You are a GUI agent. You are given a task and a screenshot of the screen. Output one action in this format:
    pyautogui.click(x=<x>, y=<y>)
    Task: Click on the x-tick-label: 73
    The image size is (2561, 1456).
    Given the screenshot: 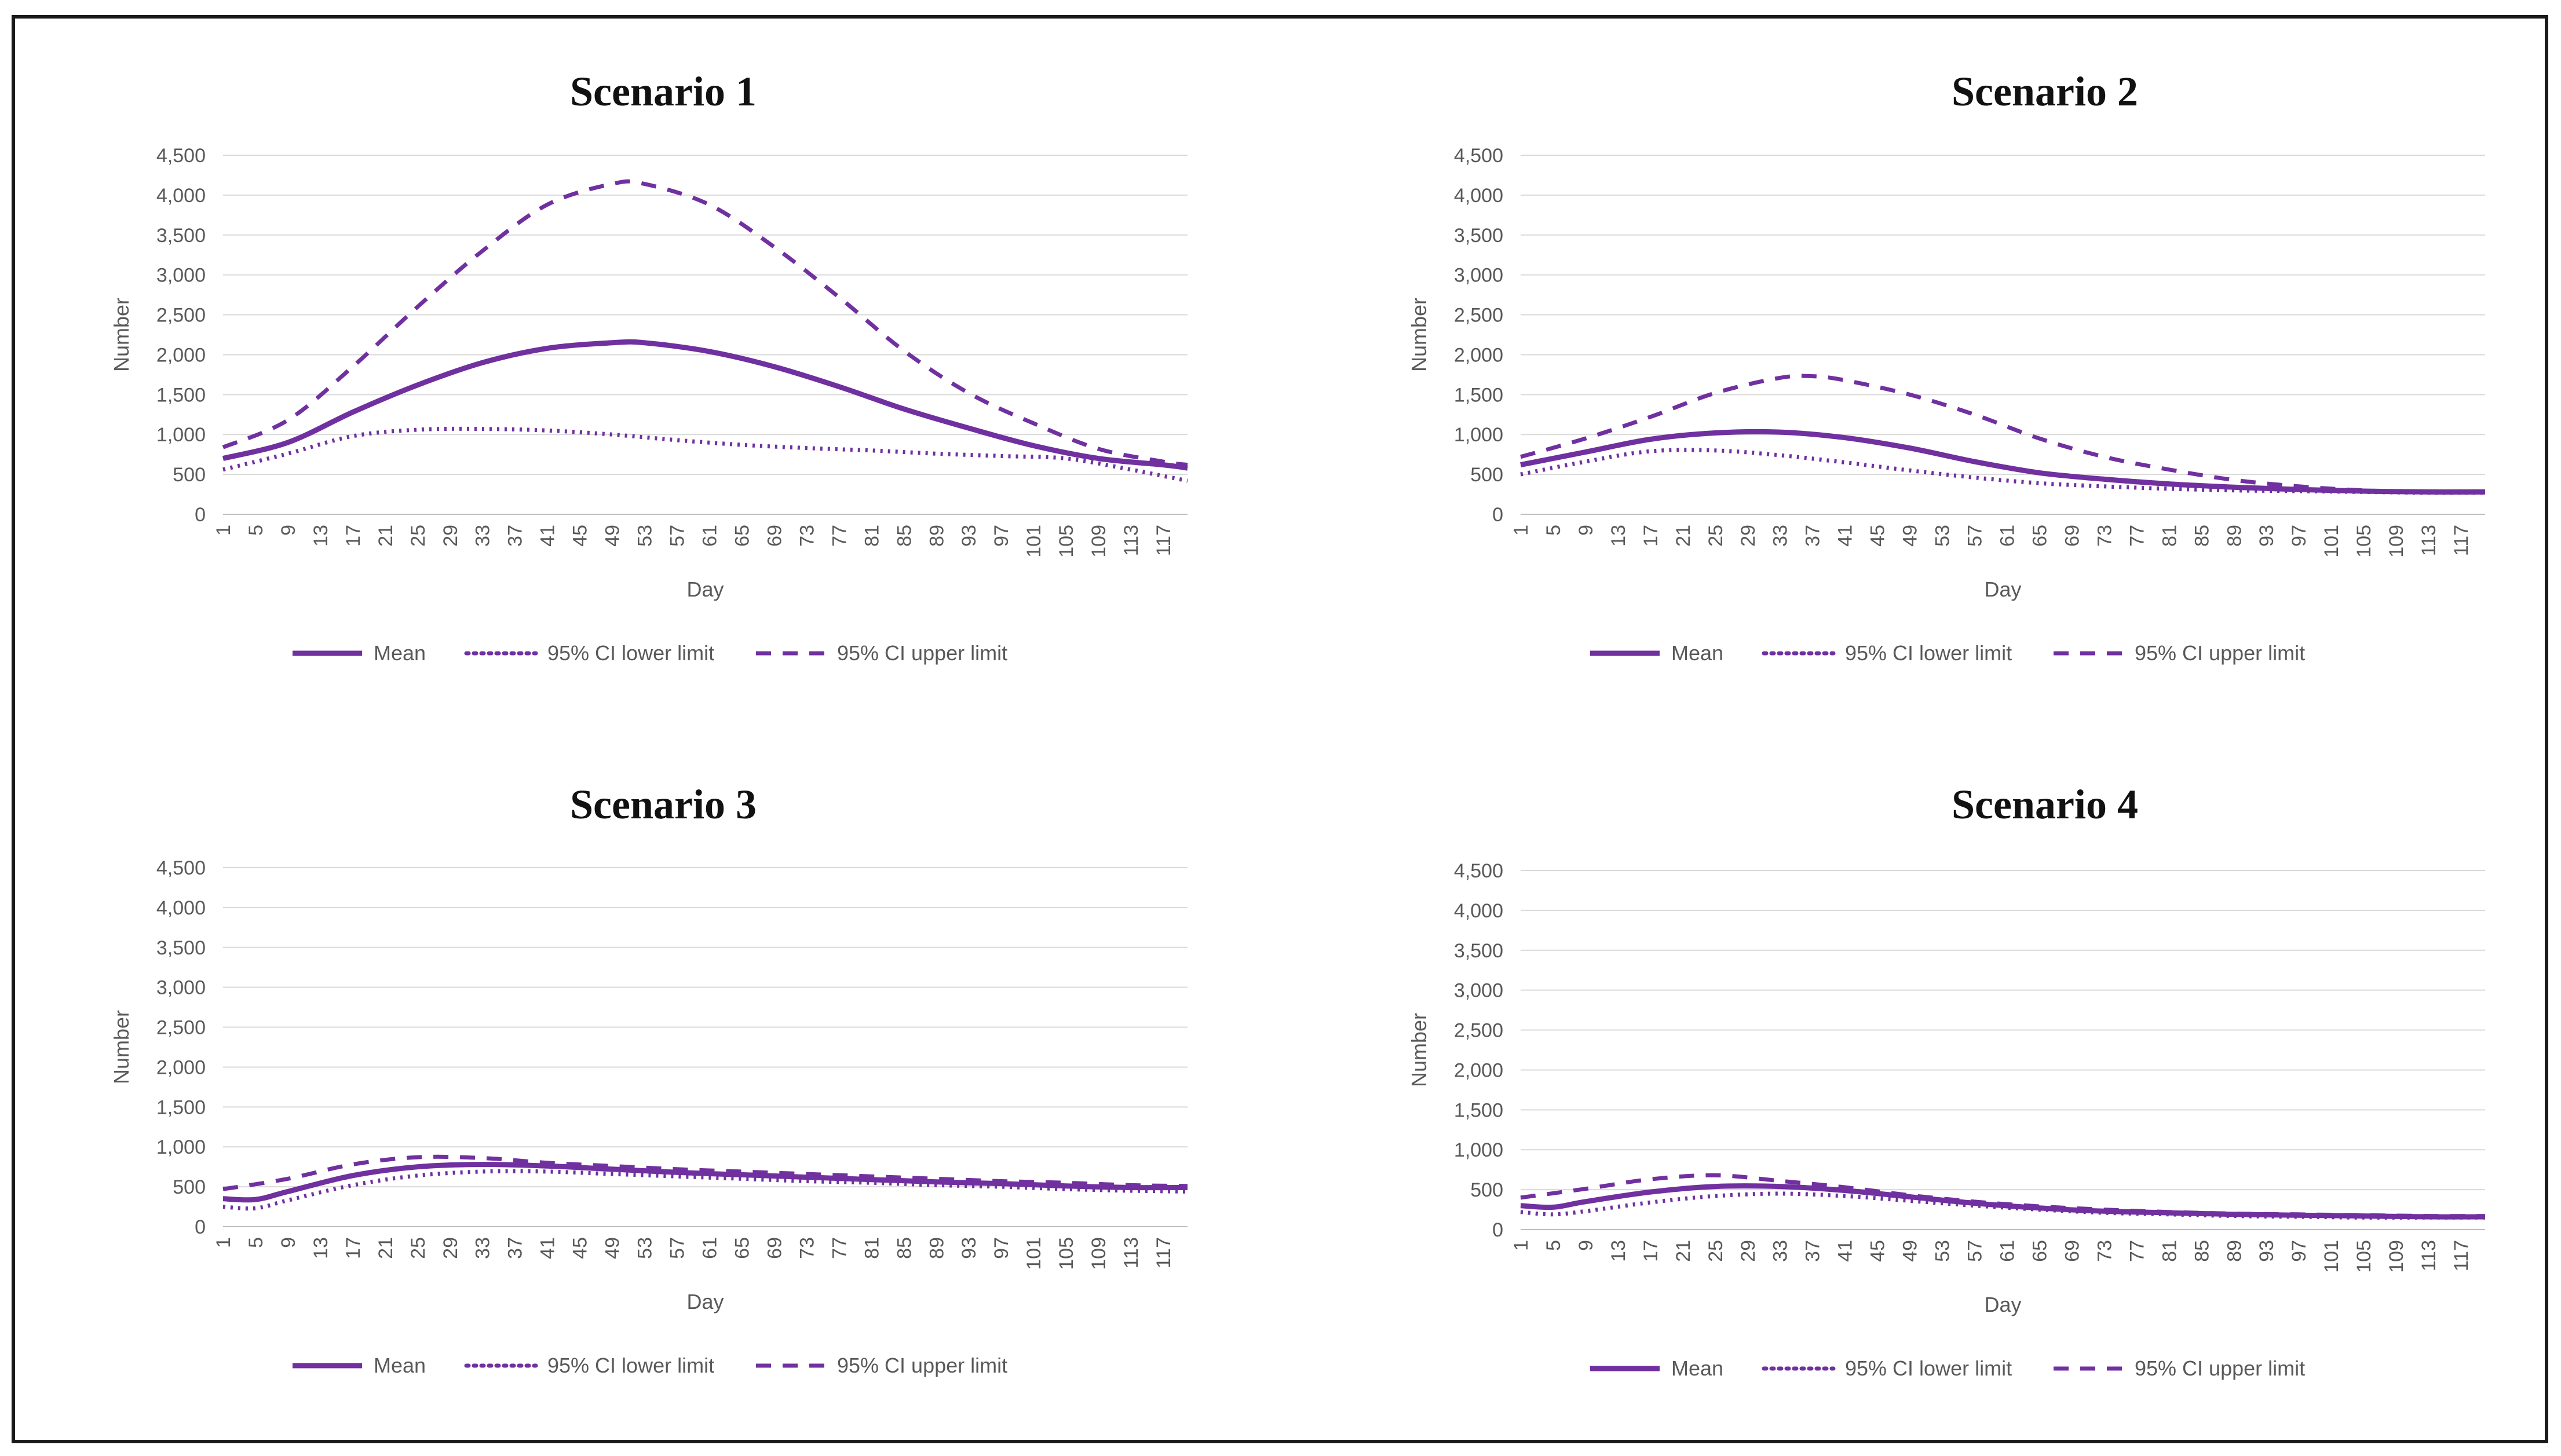 What is the action you would take?
    pyautogui.click(x=807, y=1248)
    